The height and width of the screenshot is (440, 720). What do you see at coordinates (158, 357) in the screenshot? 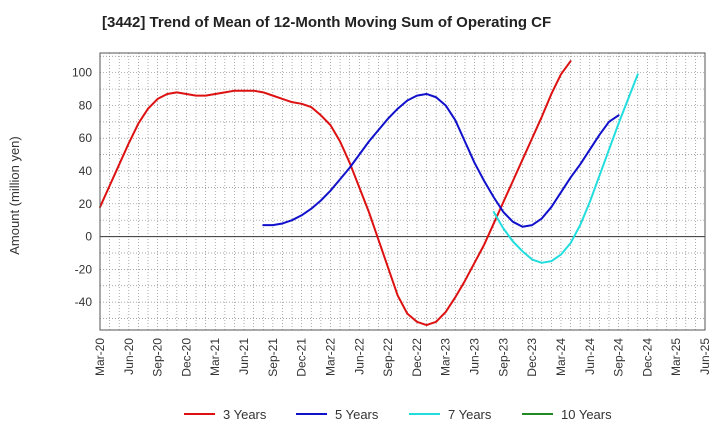
I see `x-tick-label: Sep-20` at bounding box center [158, 357].